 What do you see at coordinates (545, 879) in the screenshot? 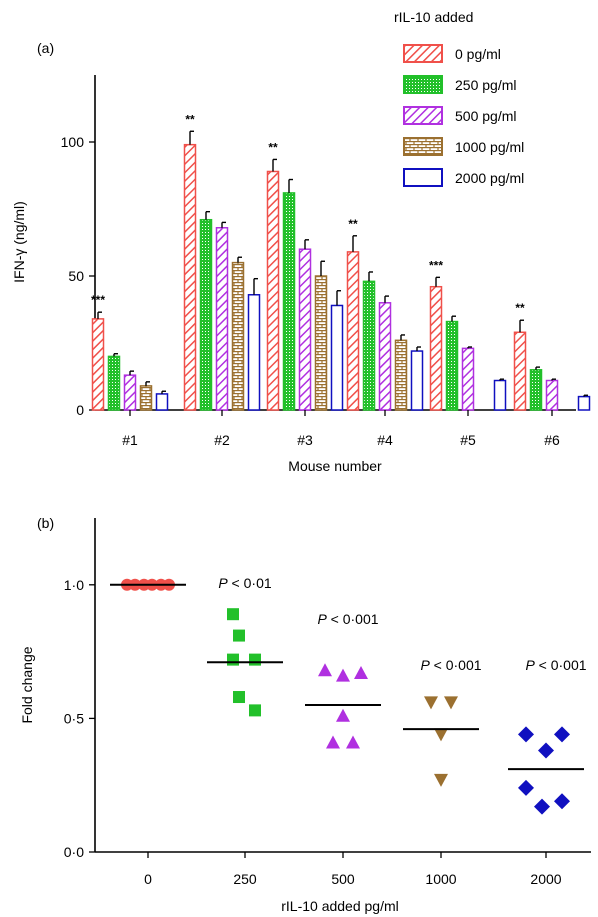
I see `x-tick-label: 2000` at bounding box center [545, 879].